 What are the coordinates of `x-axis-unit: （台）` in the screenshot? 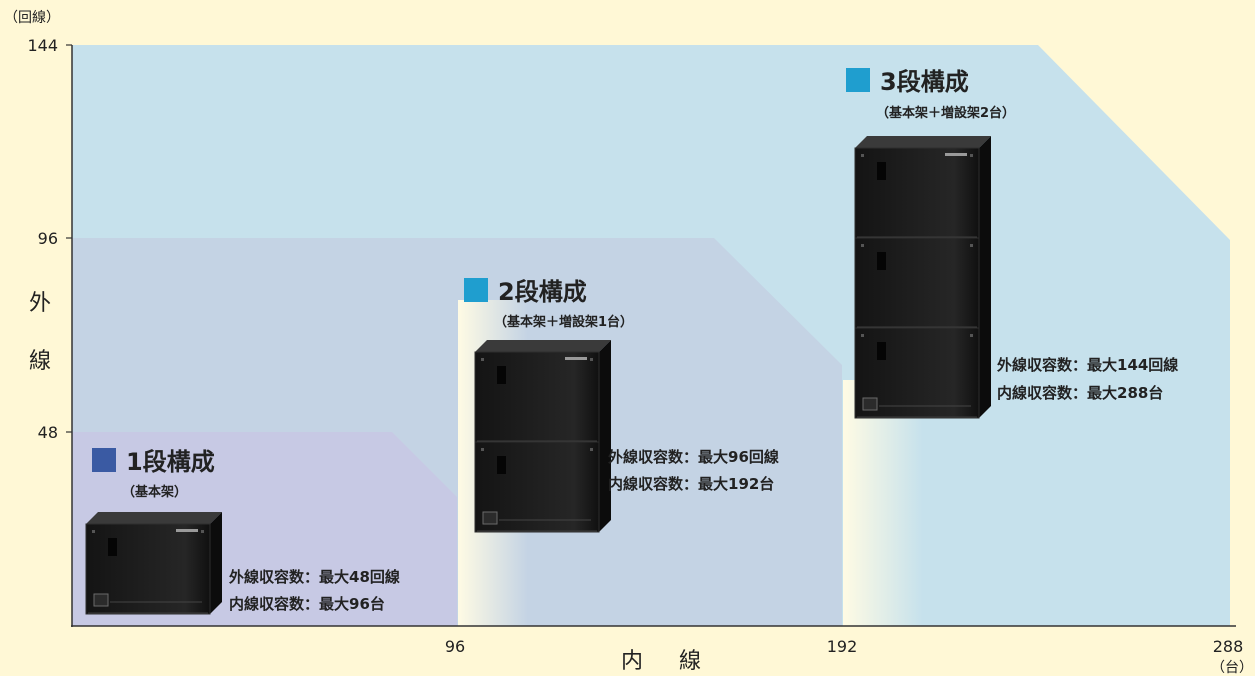 It's located at (1232, 668).